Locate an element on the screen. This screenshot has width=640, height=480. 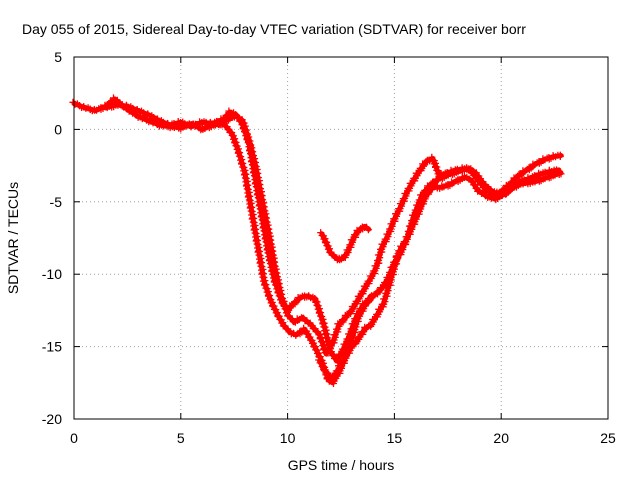
x-axis-label: GPS time / hours is located at coordinates (341, 465).